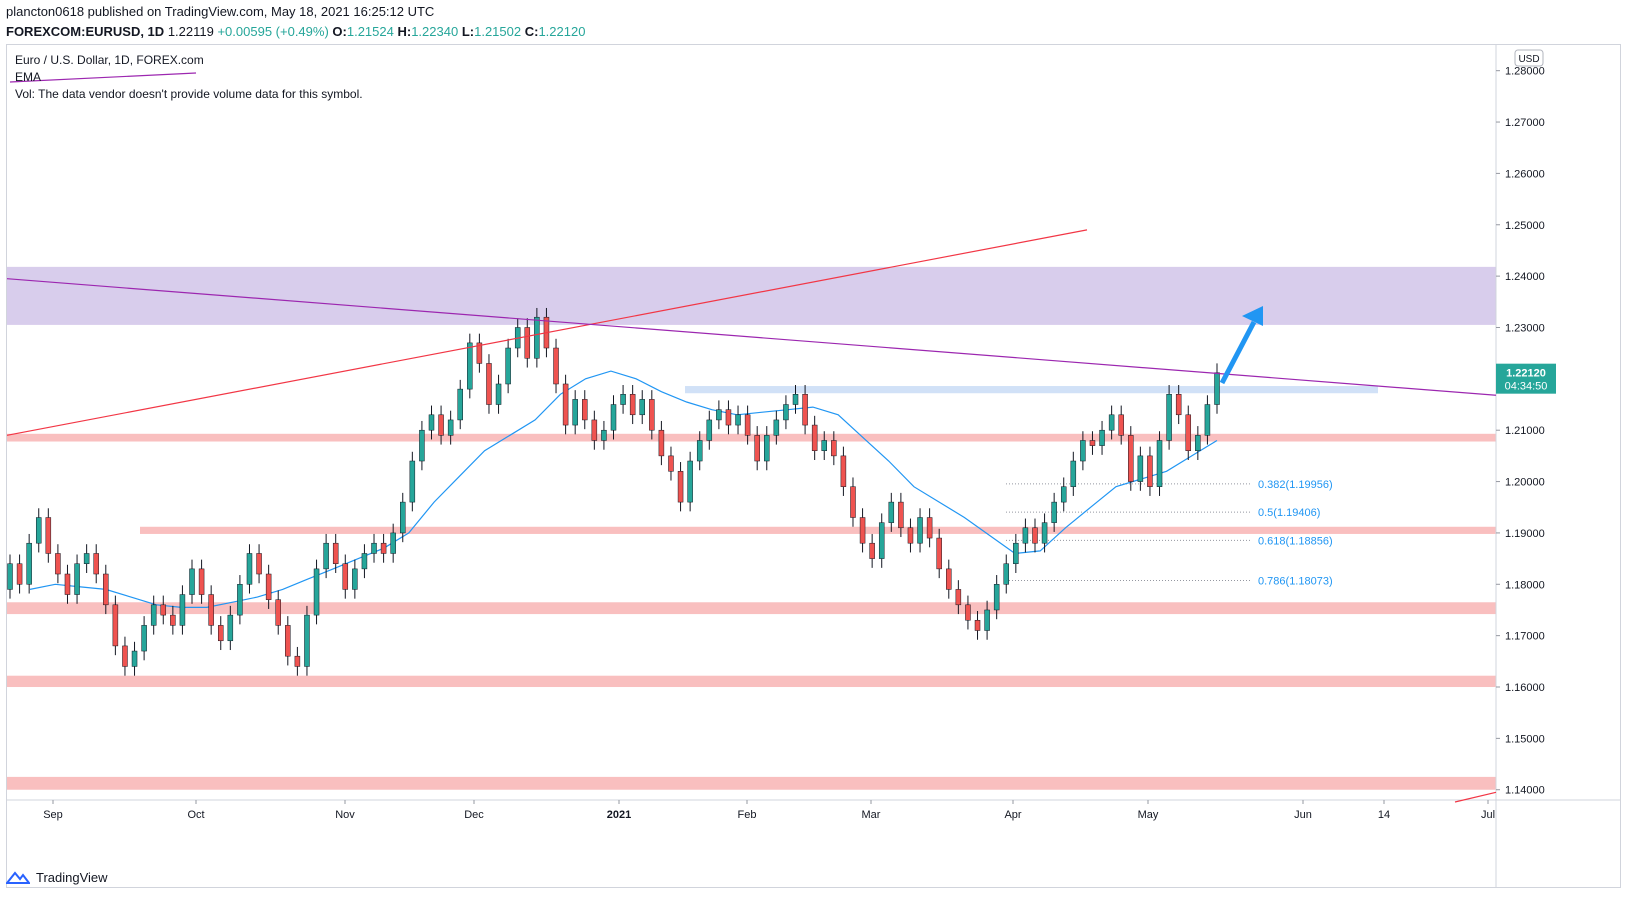 This screenshot has width=1627, height=897. Describe the element at coordinates (195, 815) in the screenshot. I see `x-tick-label: Oct` at that location.